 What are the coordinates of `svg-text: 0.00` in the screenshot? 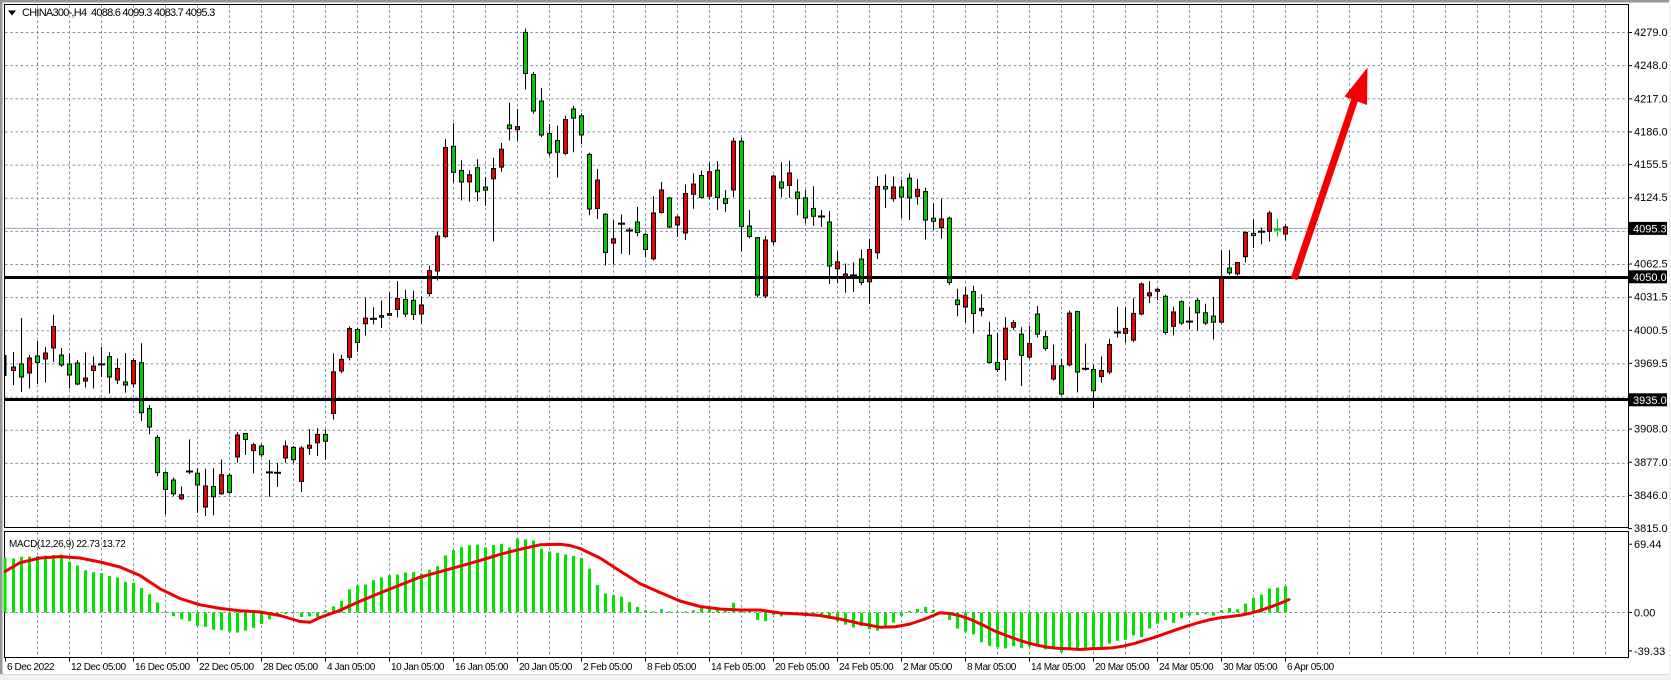 It's located at (1644, 614).